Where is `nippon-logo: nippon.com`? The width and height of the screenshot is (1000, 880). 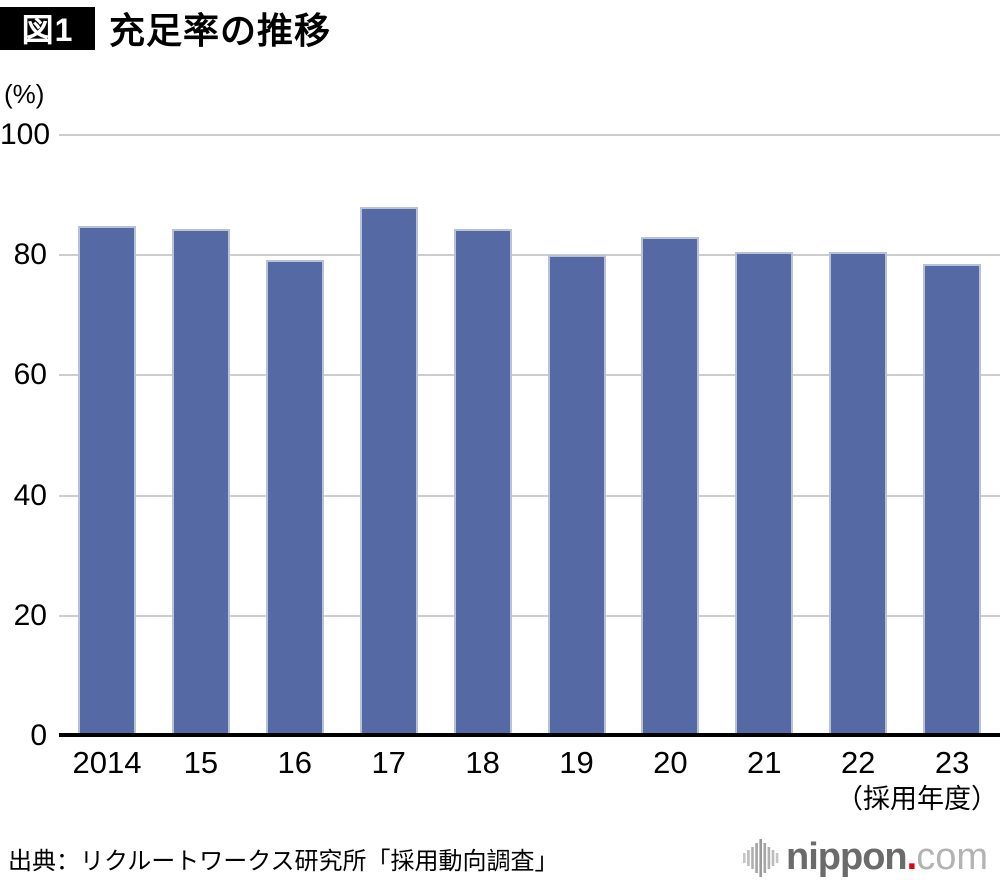
nippon-logo: nippon.com is located at coordinates (865, 856).